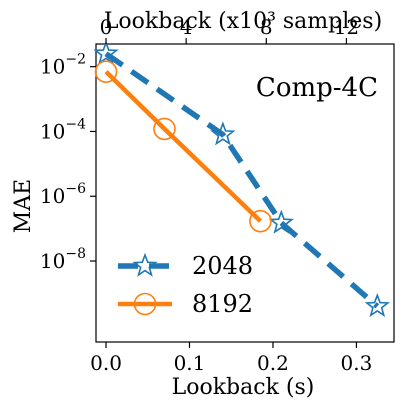 The height and width of the screenshot is (410, 408). I want to click on x2-axis-label: Lookback (x10³ samples), so click(243, 21).